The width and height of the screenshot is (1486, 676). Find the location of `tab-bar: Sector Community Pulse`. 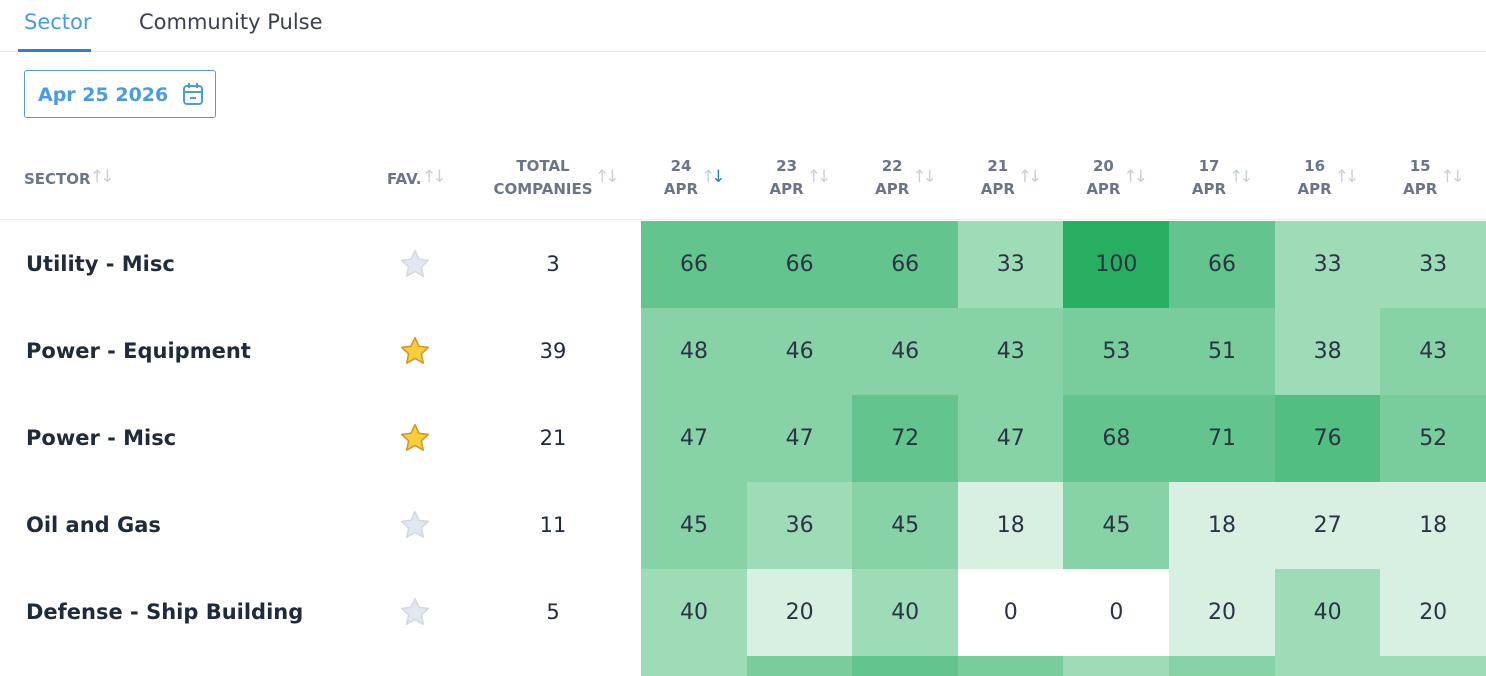

tab-bar: Sector Community Pulse is located at coordinates (743, 26).